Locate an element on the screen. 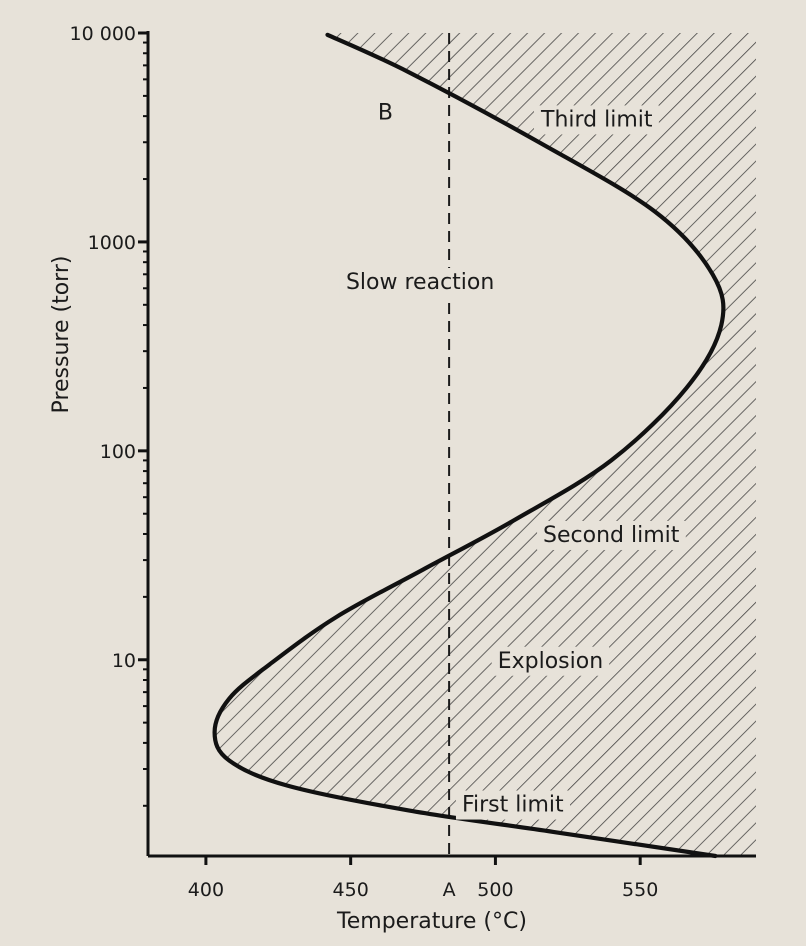 The image size is (806, 946). annotation: Explosion is located at coordinates (550, 661).